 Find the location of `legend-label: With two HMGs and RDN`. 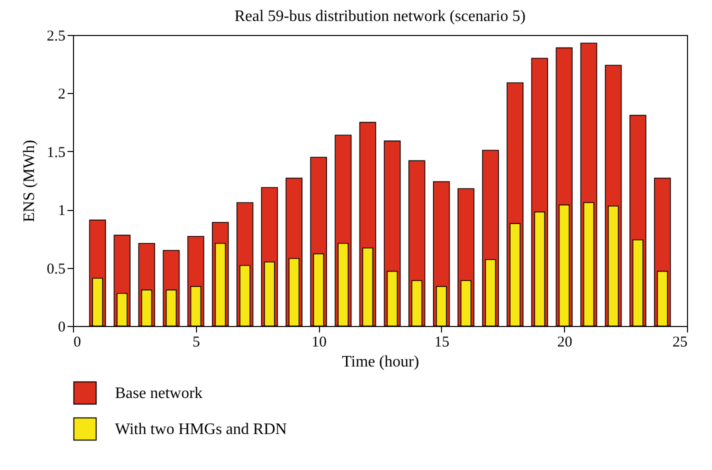

legend-label: With two HMGs and RDN is located at coordinates (201, 429).